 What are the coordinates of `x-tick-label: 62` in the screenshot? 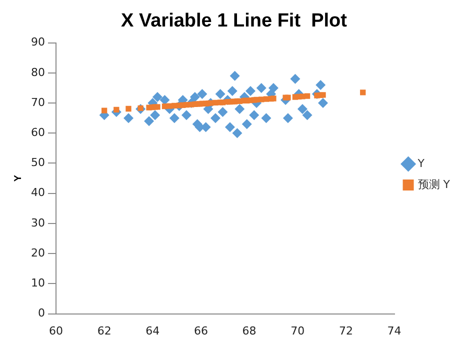 It's located at (104, 331).